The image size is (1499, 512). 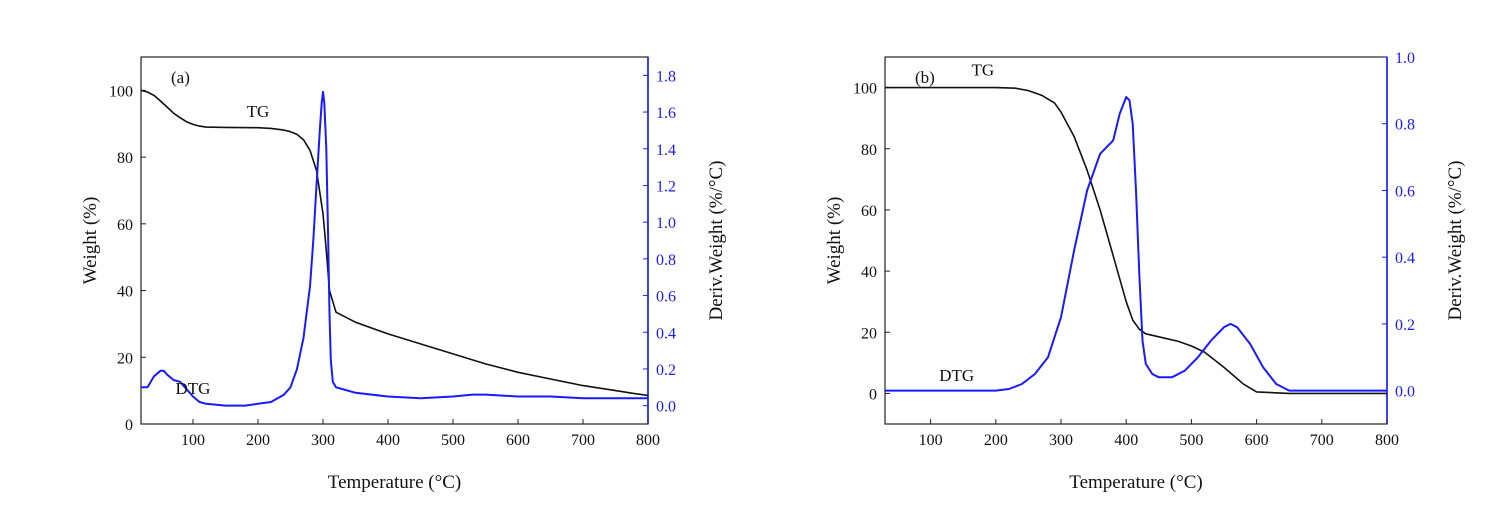 What do you see at coordinates (666, 186) in the screenshot?
I see `y-right-tick-label: 1.2` at bounding box center [666, 186].